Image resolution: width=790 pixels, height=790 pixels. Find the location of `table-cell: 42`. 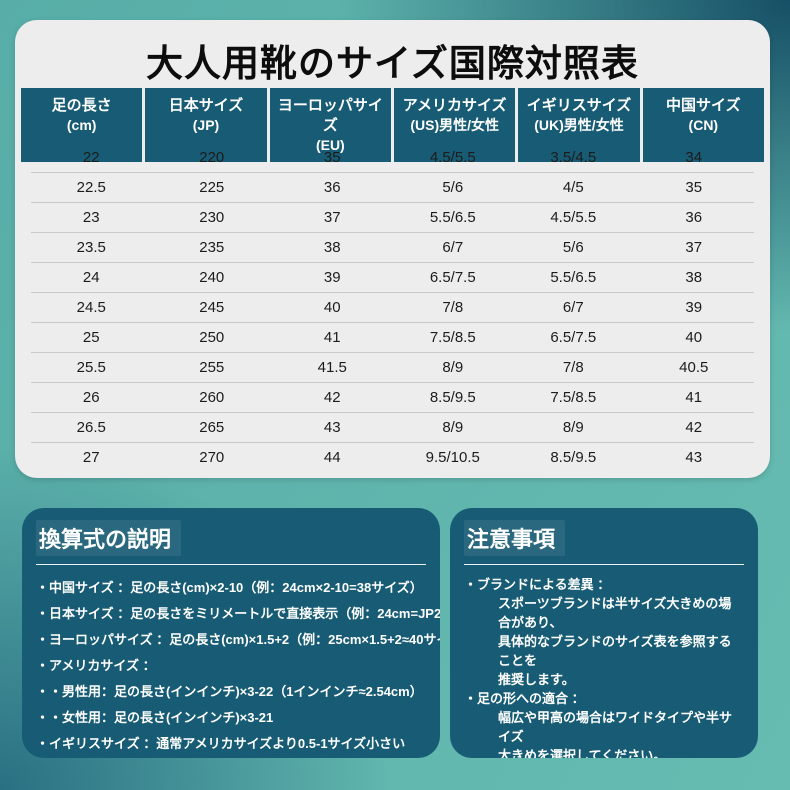

table-cell: 42 is located at coordinates (332, 397).